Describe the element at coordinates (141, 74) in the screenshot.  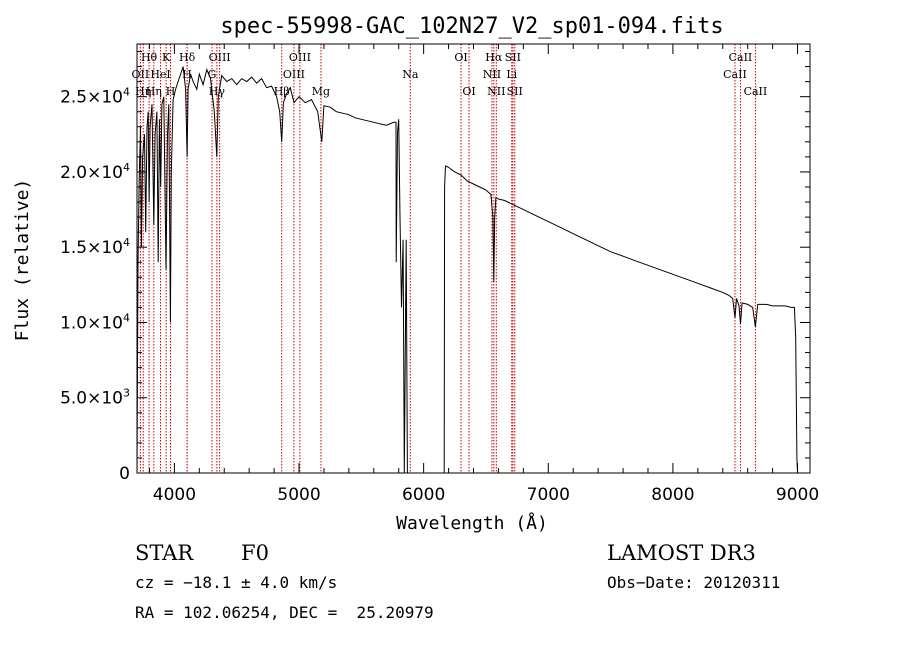
I see `reference-line-label: OII` at that location.